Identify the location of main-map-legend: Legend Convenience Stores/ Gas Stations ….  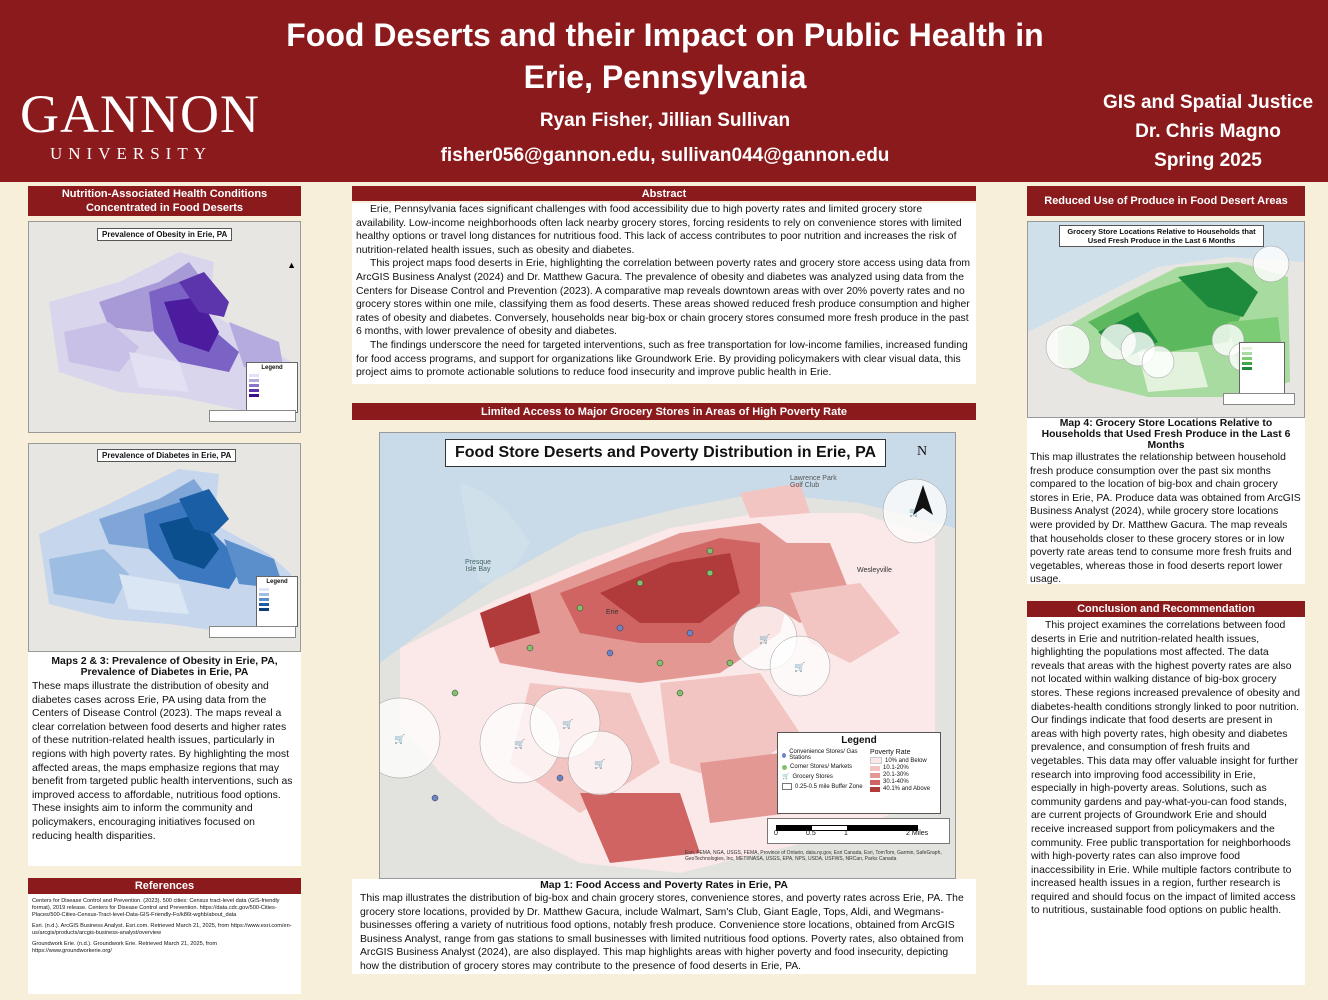
(859, 773).